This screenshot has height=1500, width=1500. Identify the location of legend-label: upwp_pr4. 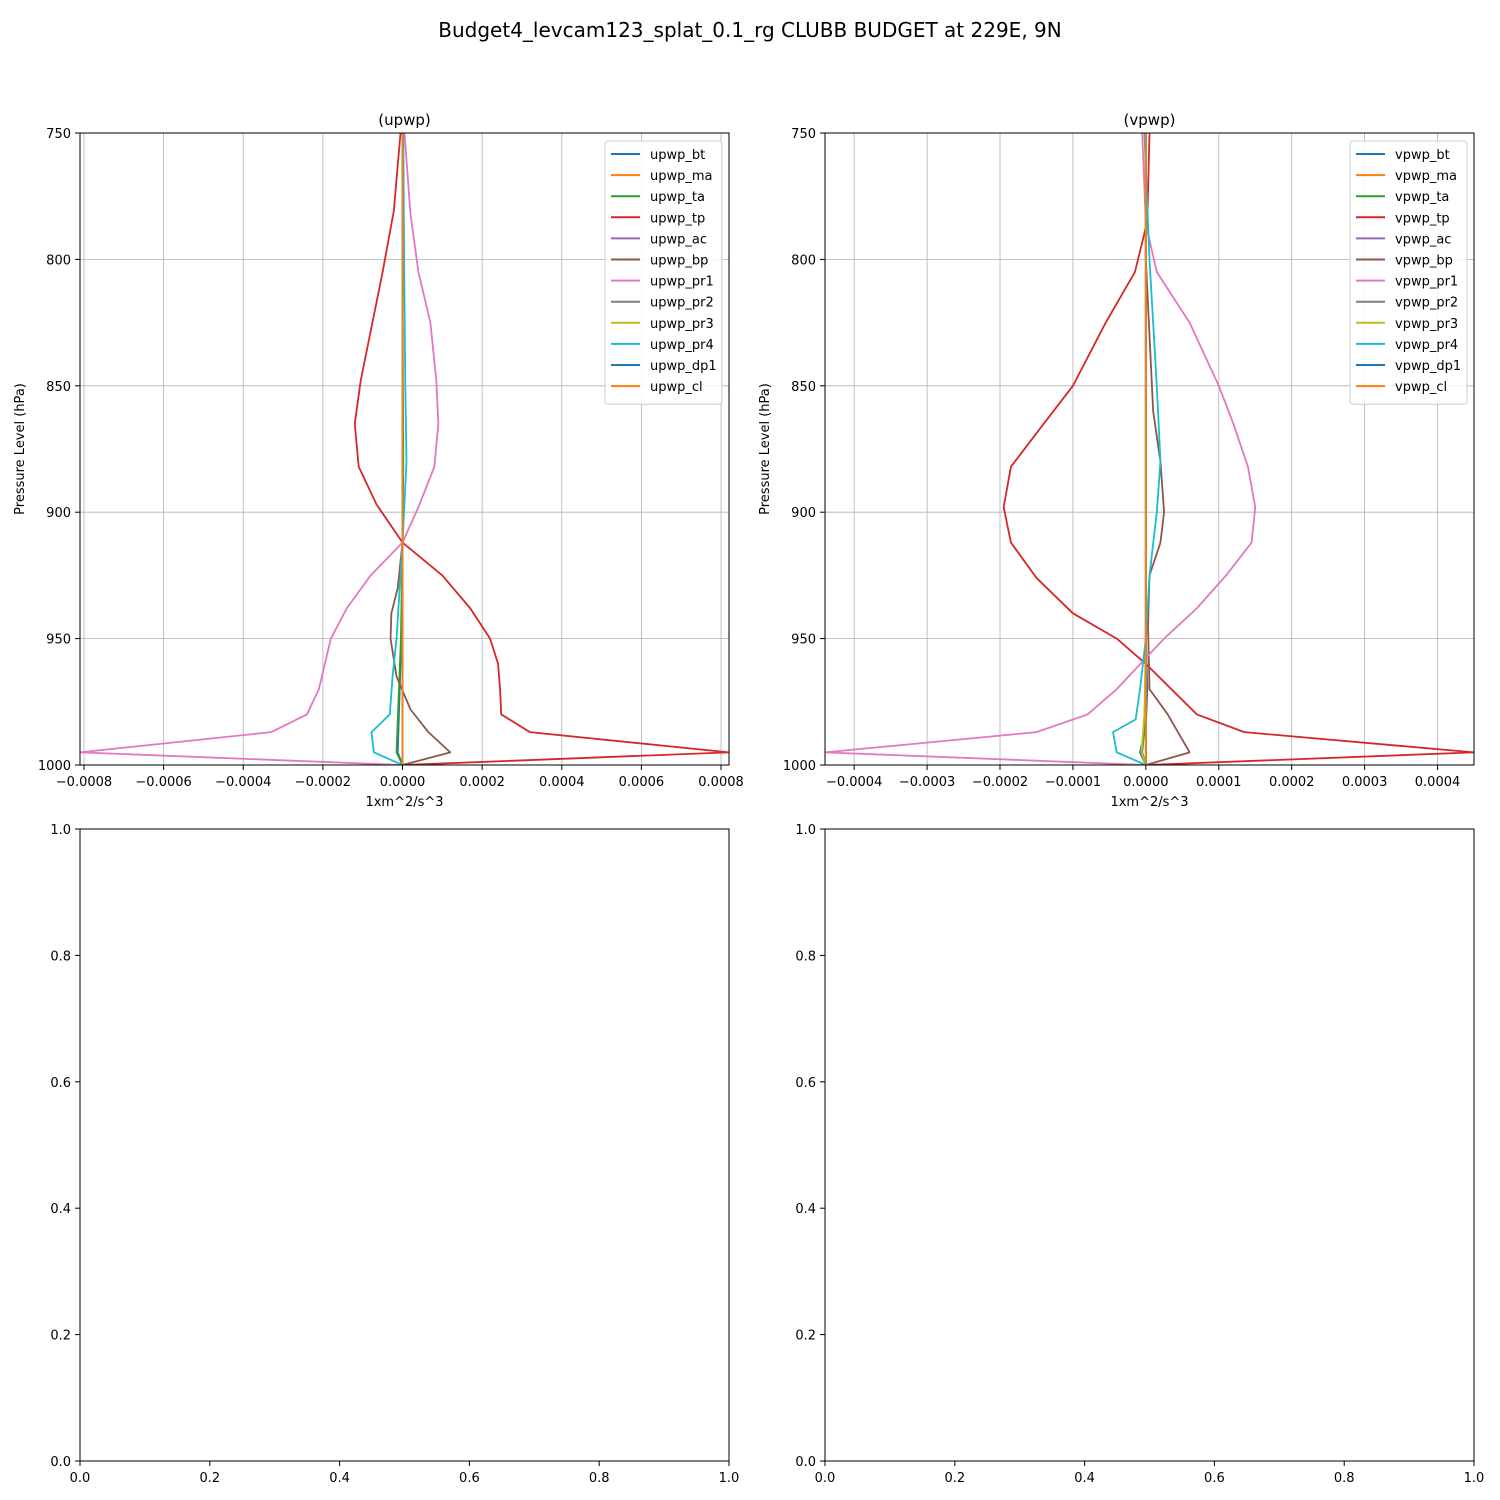
(682, 345).